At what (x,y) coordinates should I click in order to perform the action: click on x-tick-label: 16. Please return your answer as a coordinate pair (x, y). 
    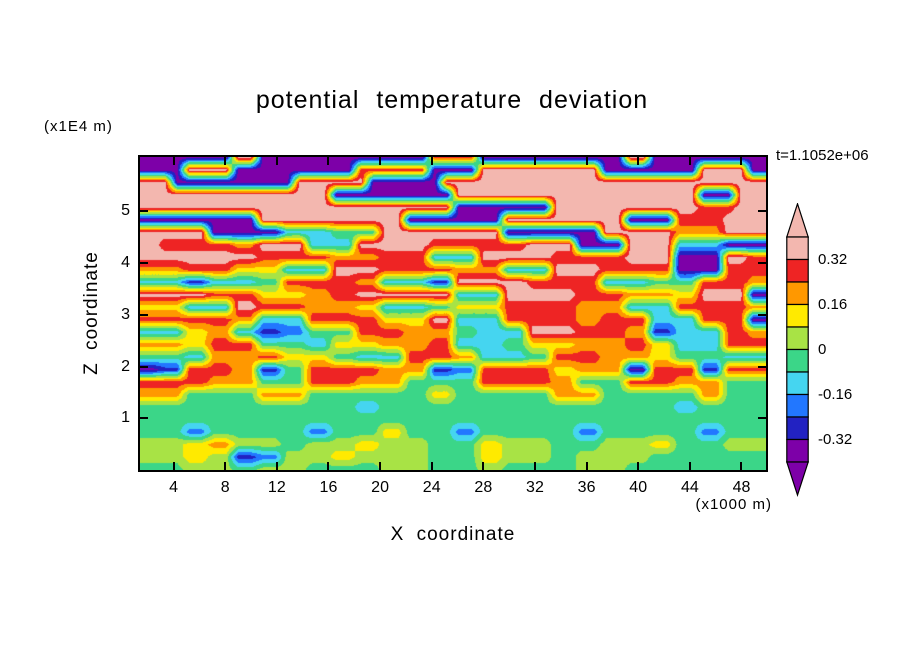
    Looking at the image, I should click on (328, 487).